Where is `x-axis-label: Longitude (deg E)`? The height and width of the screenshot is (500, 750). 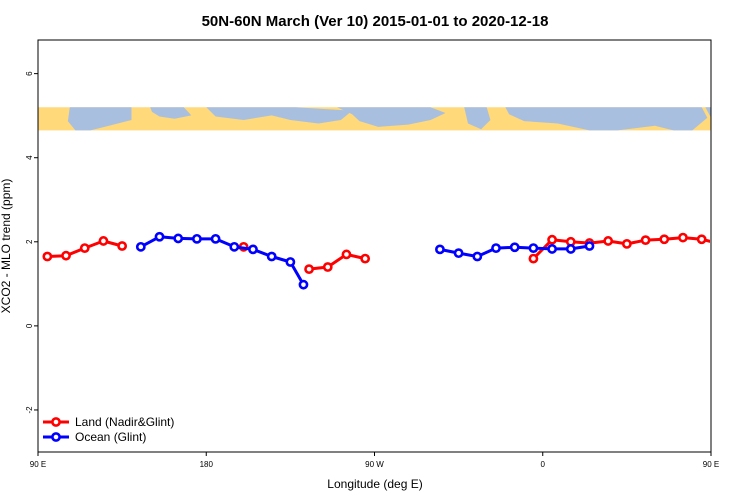 x-axis-label: Longitude (deg E) is located at coordinates (374, 484).